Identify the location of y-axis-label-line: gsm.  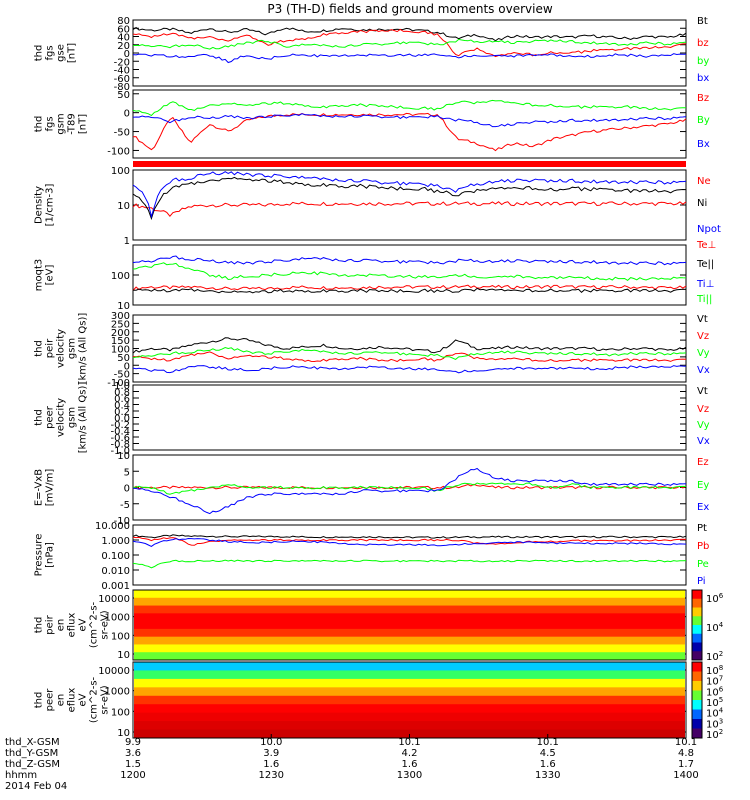
(61, 123).